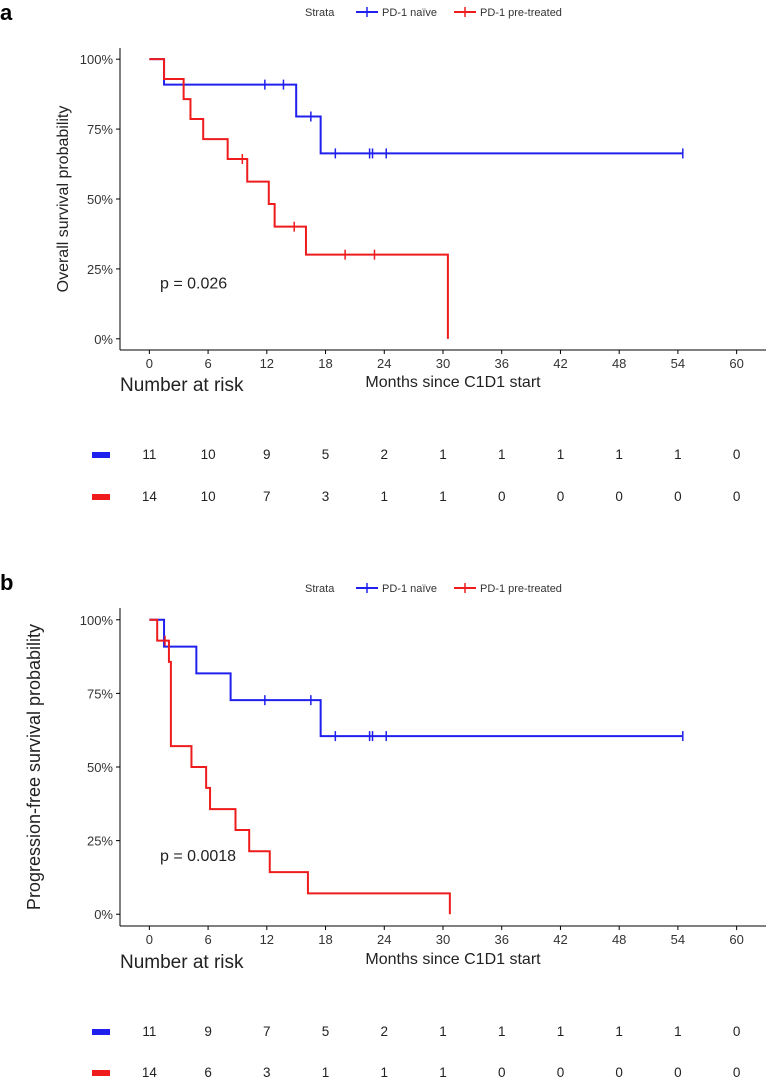  I want to click on y-axis-title: Progression-free survival probability, so click(34, 767).